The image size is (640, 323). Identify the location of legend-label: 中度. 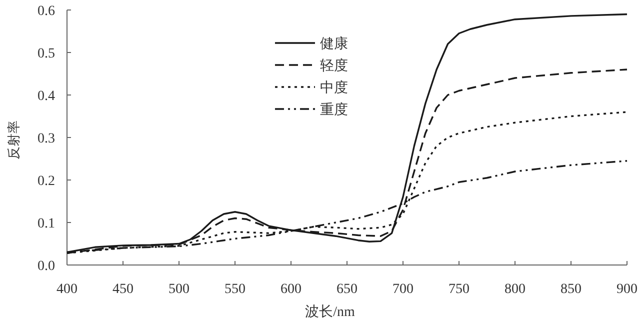
(334, 88).